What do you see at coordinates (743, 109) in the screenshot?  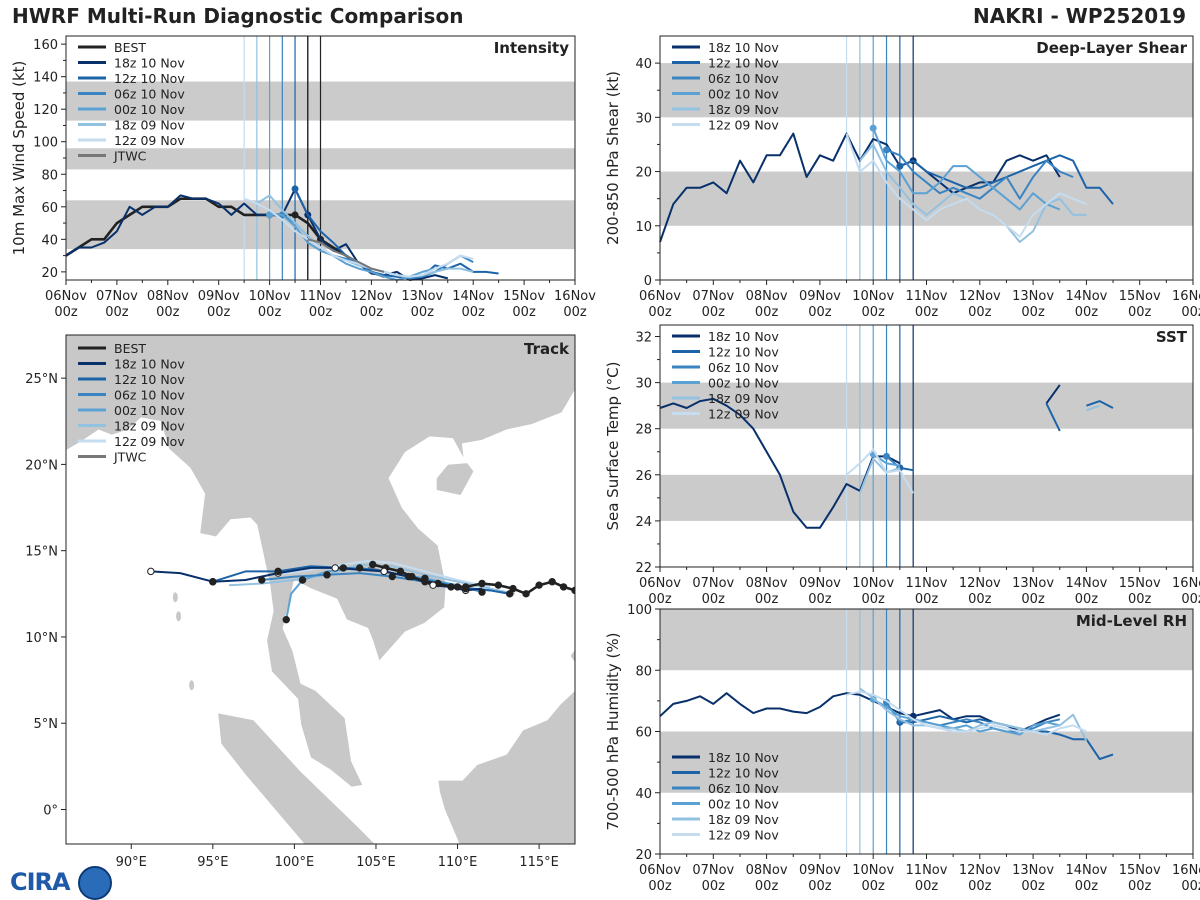 I see `shear-legend-label: 18z 09 Nov` at bounding box center [743, 109].